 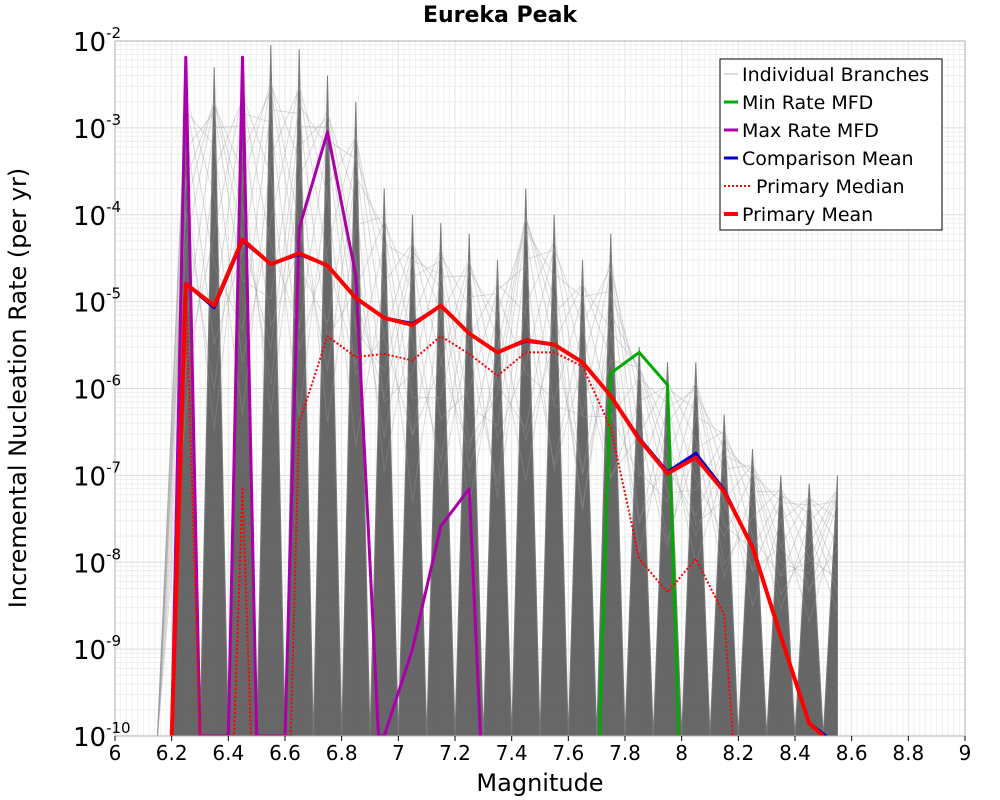 I want to click on x-tick-label: 7.6, so click(x=568, y=753).